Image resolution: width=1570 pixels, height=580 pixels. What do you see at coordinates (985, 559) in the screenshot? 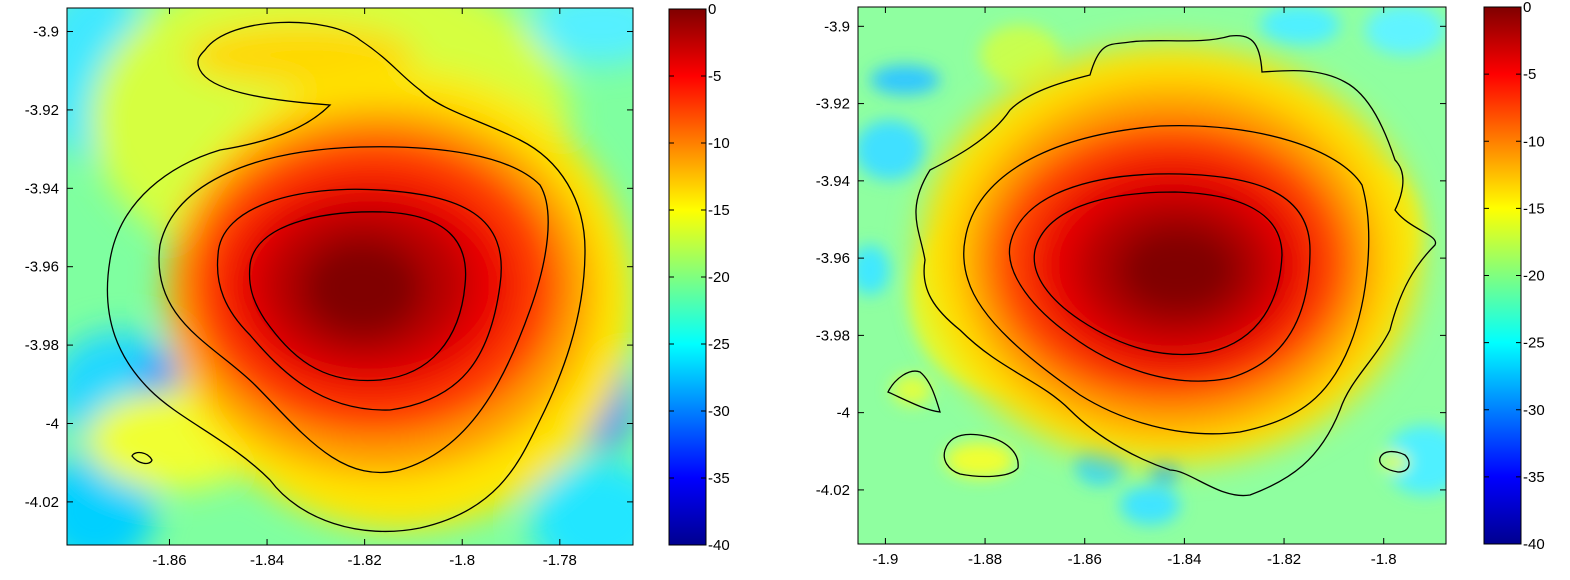
I see `x-tick-label: -1.88` at bounding box center [985, 559].